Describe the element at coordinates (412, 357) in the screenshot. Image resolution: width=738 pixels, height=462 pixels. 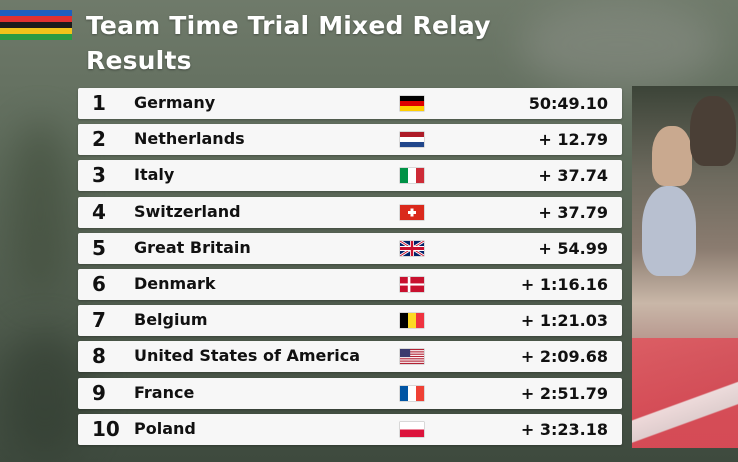
I see `usa-flag-icon` at that location.